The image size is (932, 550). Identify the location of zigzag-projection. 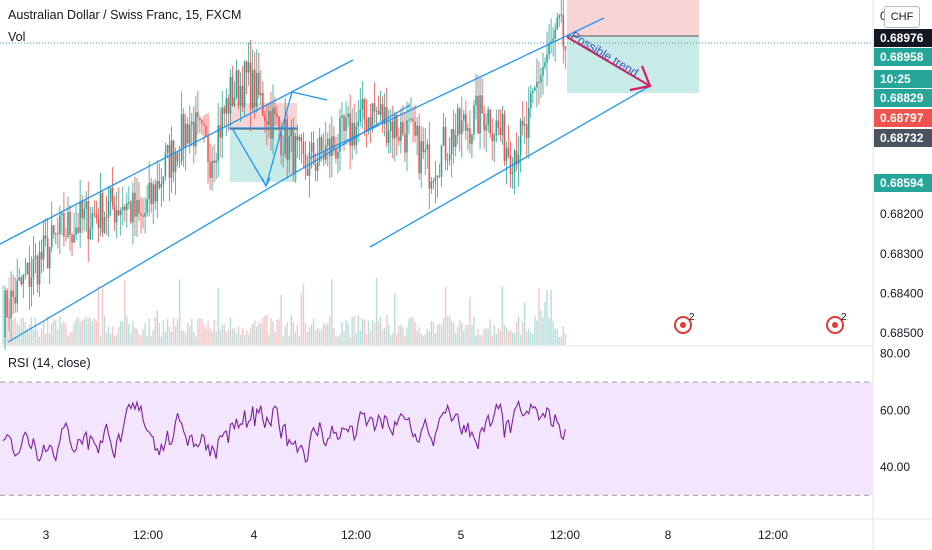
(279, 139).